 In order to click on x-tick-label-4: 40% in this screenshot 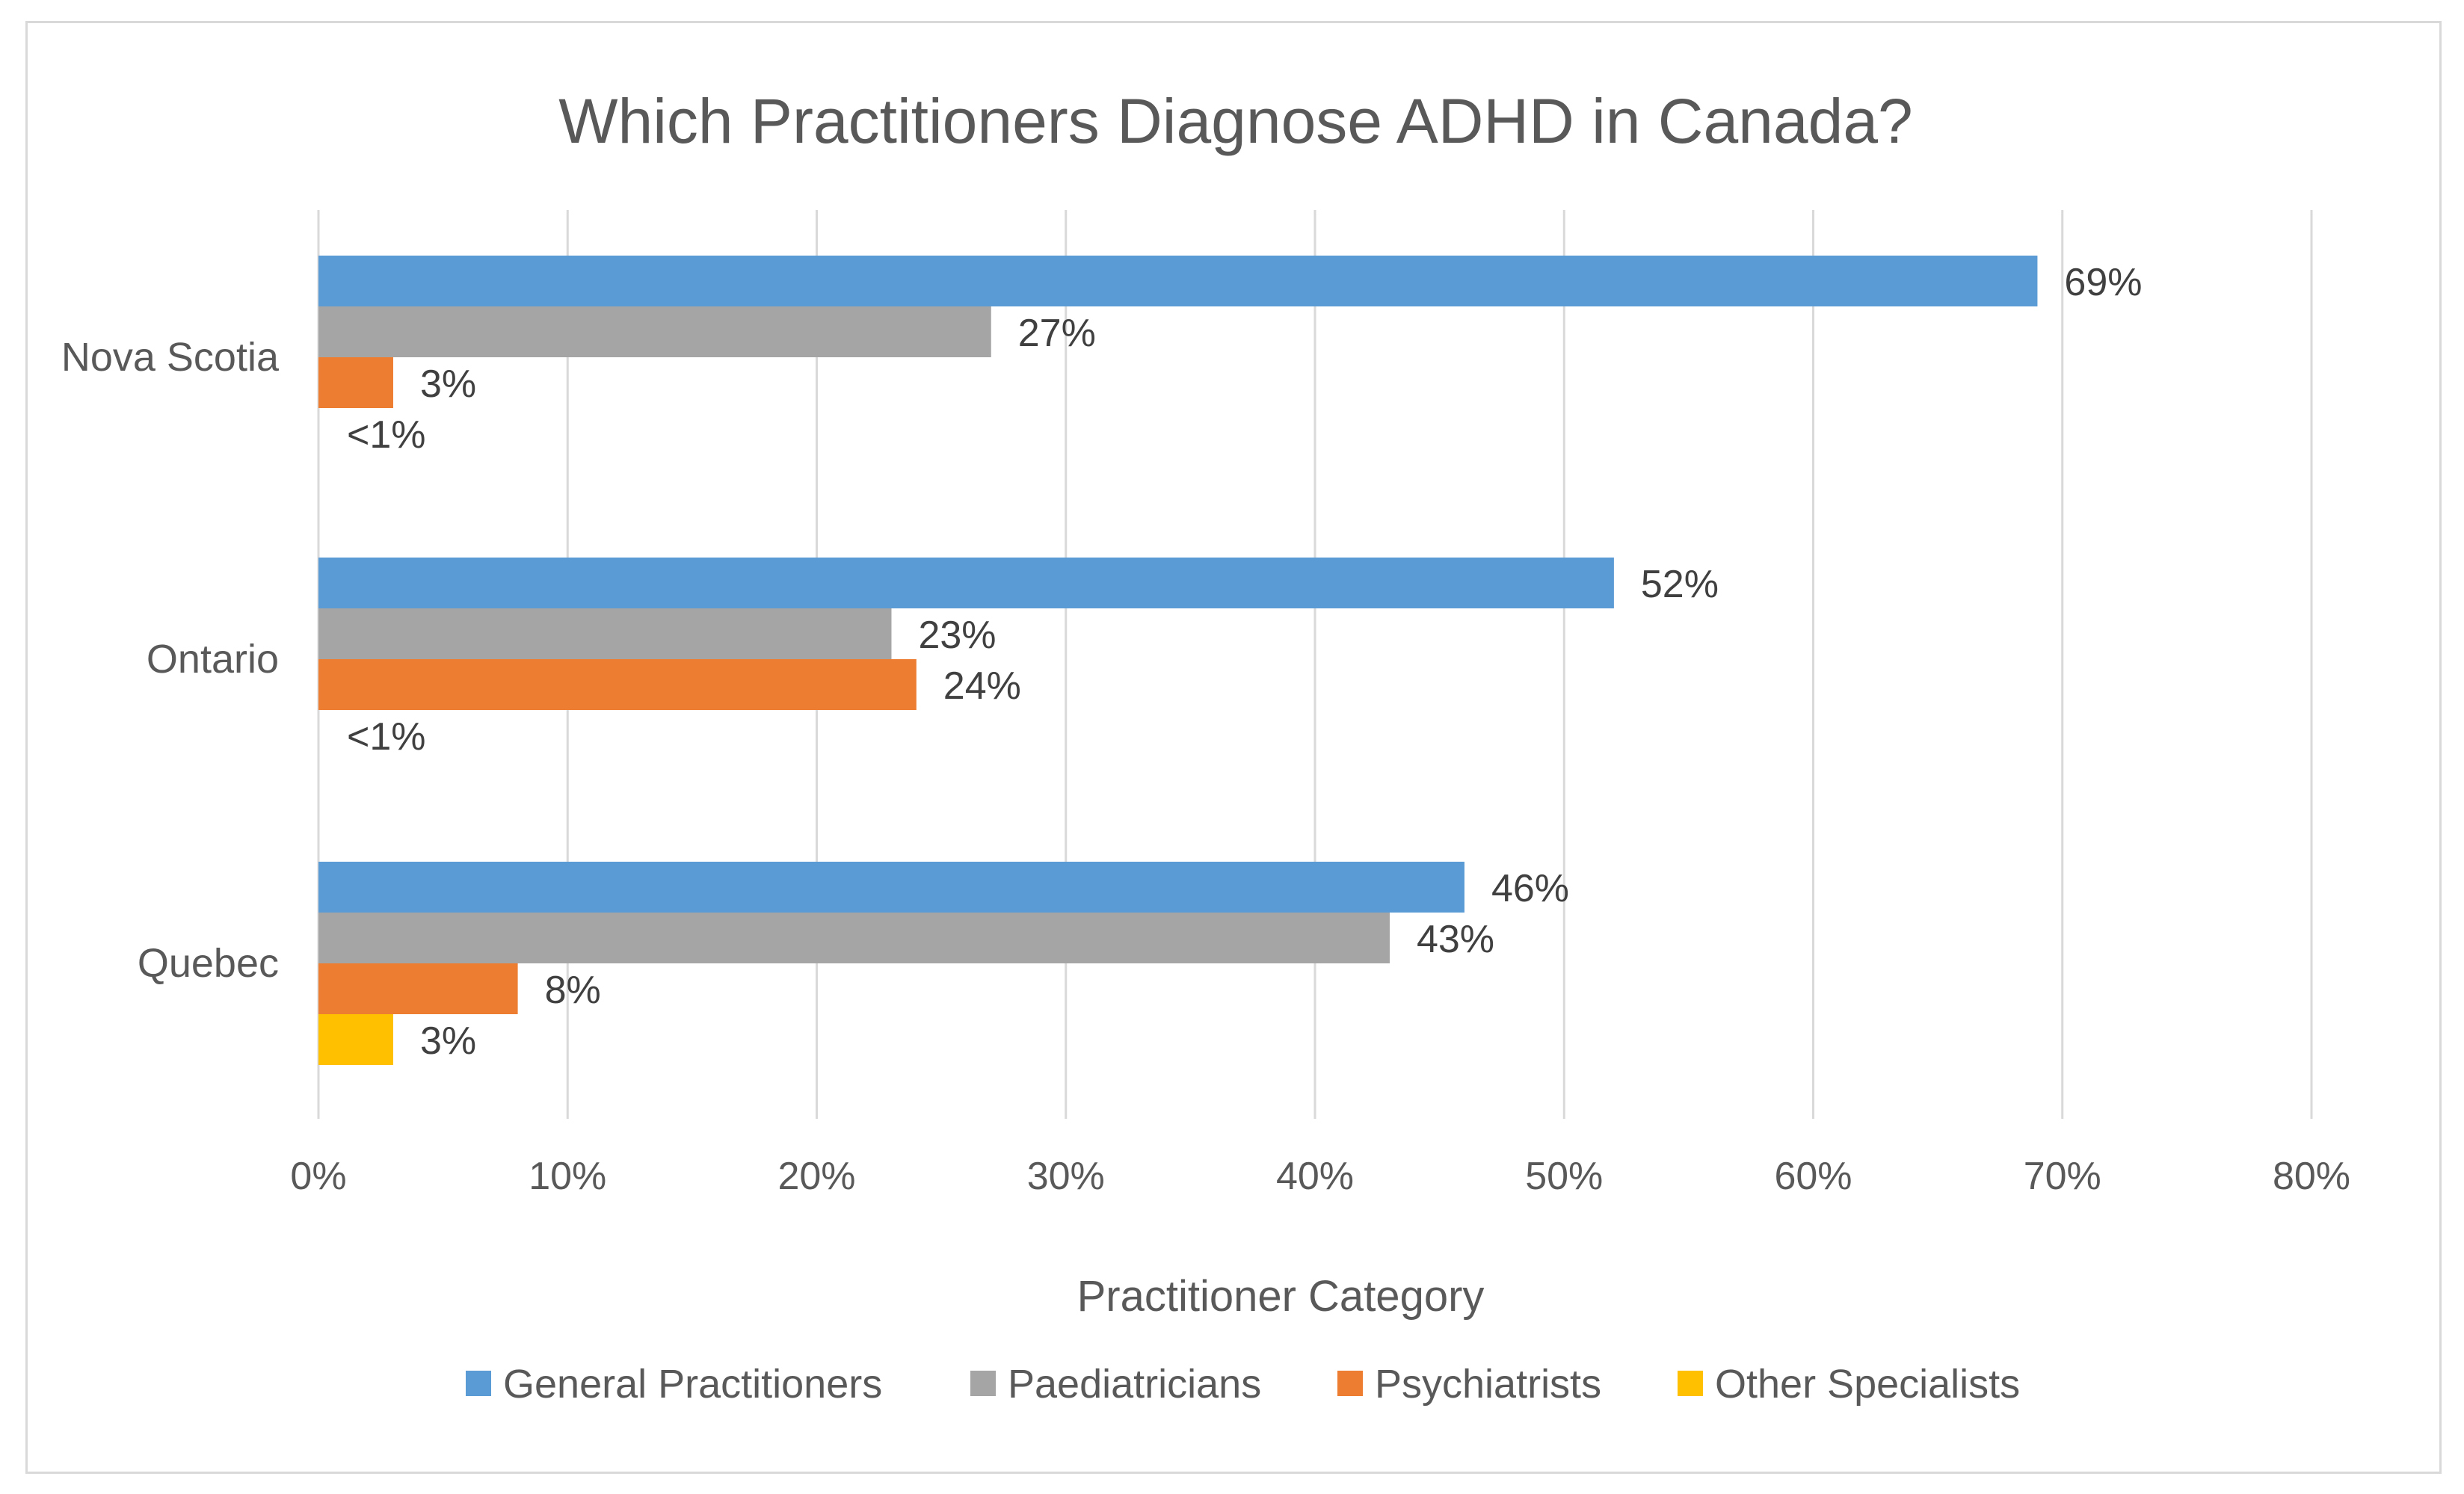, I will do `click(1315, 1176)`.